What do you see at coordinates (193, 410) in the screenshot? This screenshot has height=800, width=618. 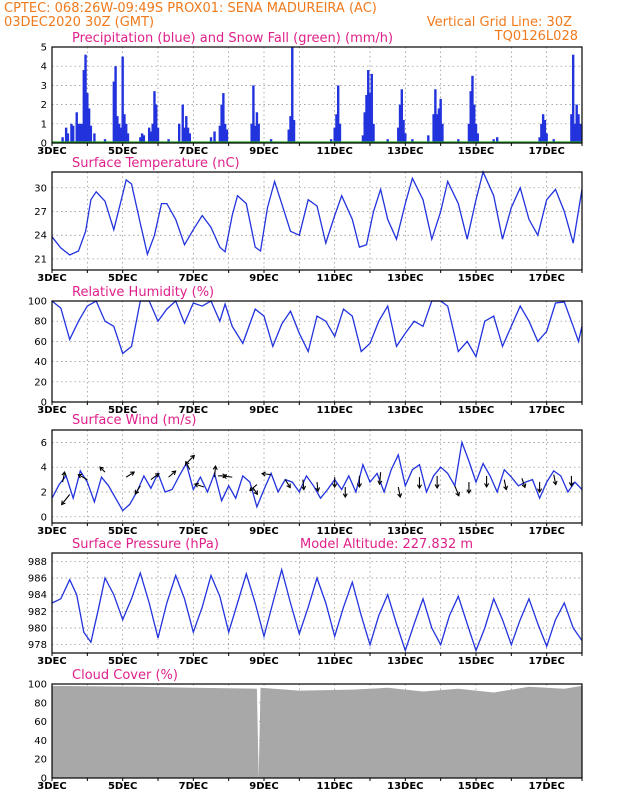 I see `humidity-xtick-label: 7DEC` at bounding box center [193, 410].